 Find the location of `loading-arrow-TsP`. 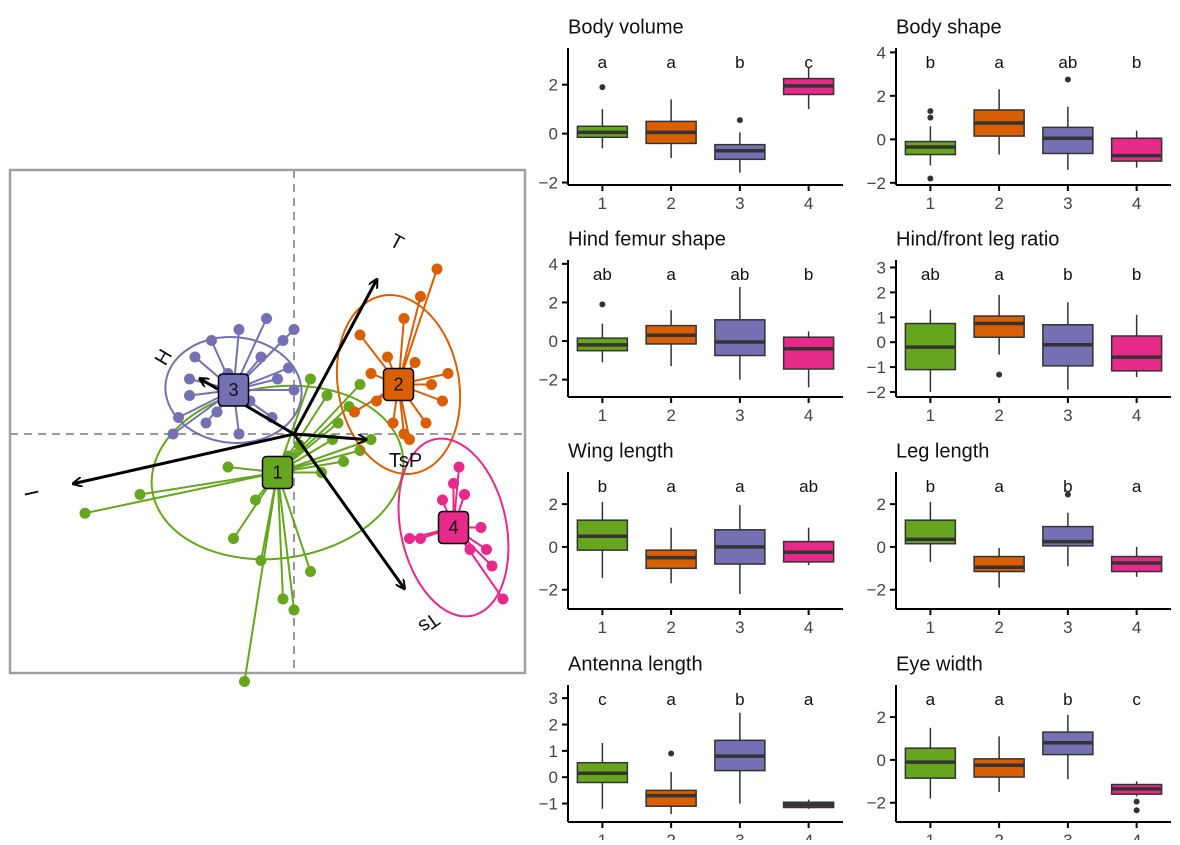

loading-arrow-TsP is located at coordinates (329, 436).